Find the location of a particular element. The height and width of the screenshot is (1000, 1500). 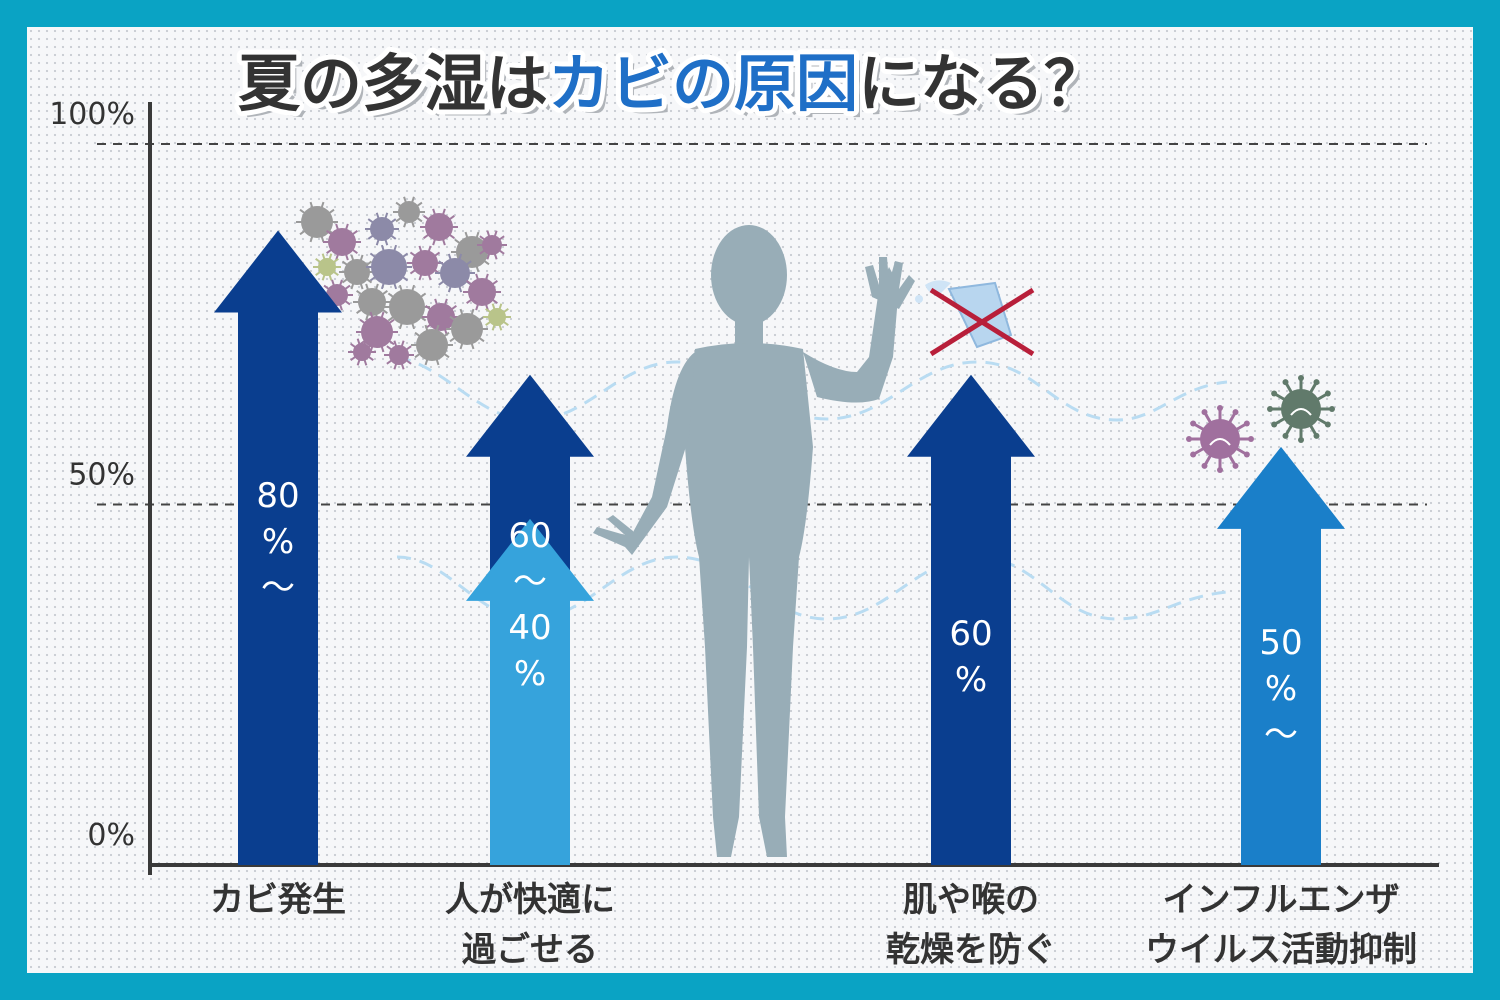

human-silhouette-icon is located at coordinates (754, 541).